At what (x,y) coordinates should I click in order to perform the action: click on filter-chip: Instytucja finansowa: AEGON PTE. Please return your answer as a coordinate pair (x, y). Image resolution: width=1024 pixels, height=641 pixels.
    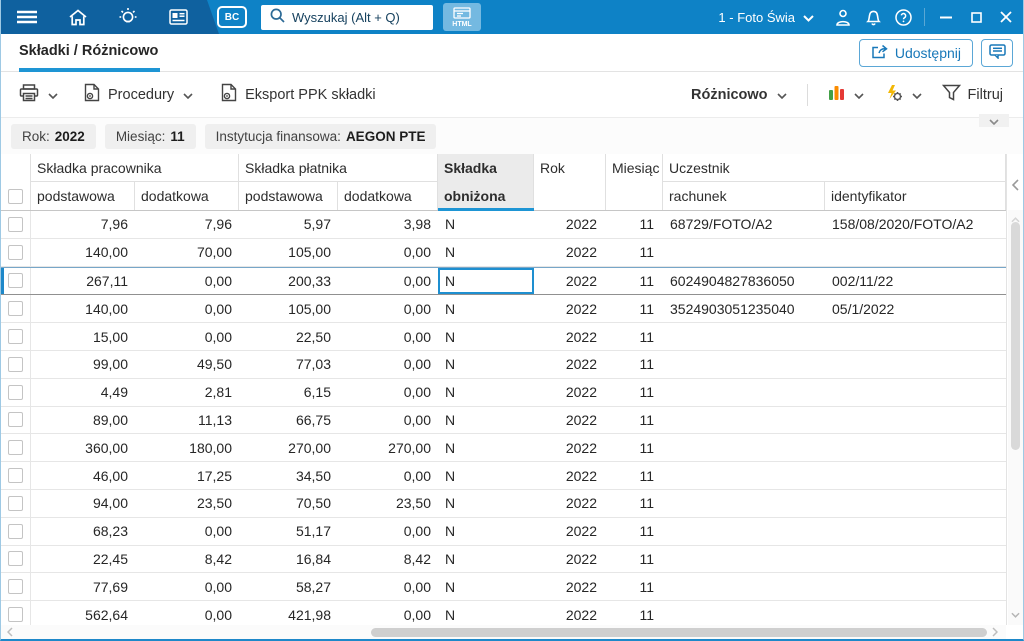
    Looking at the image, I should click on (320, 136).